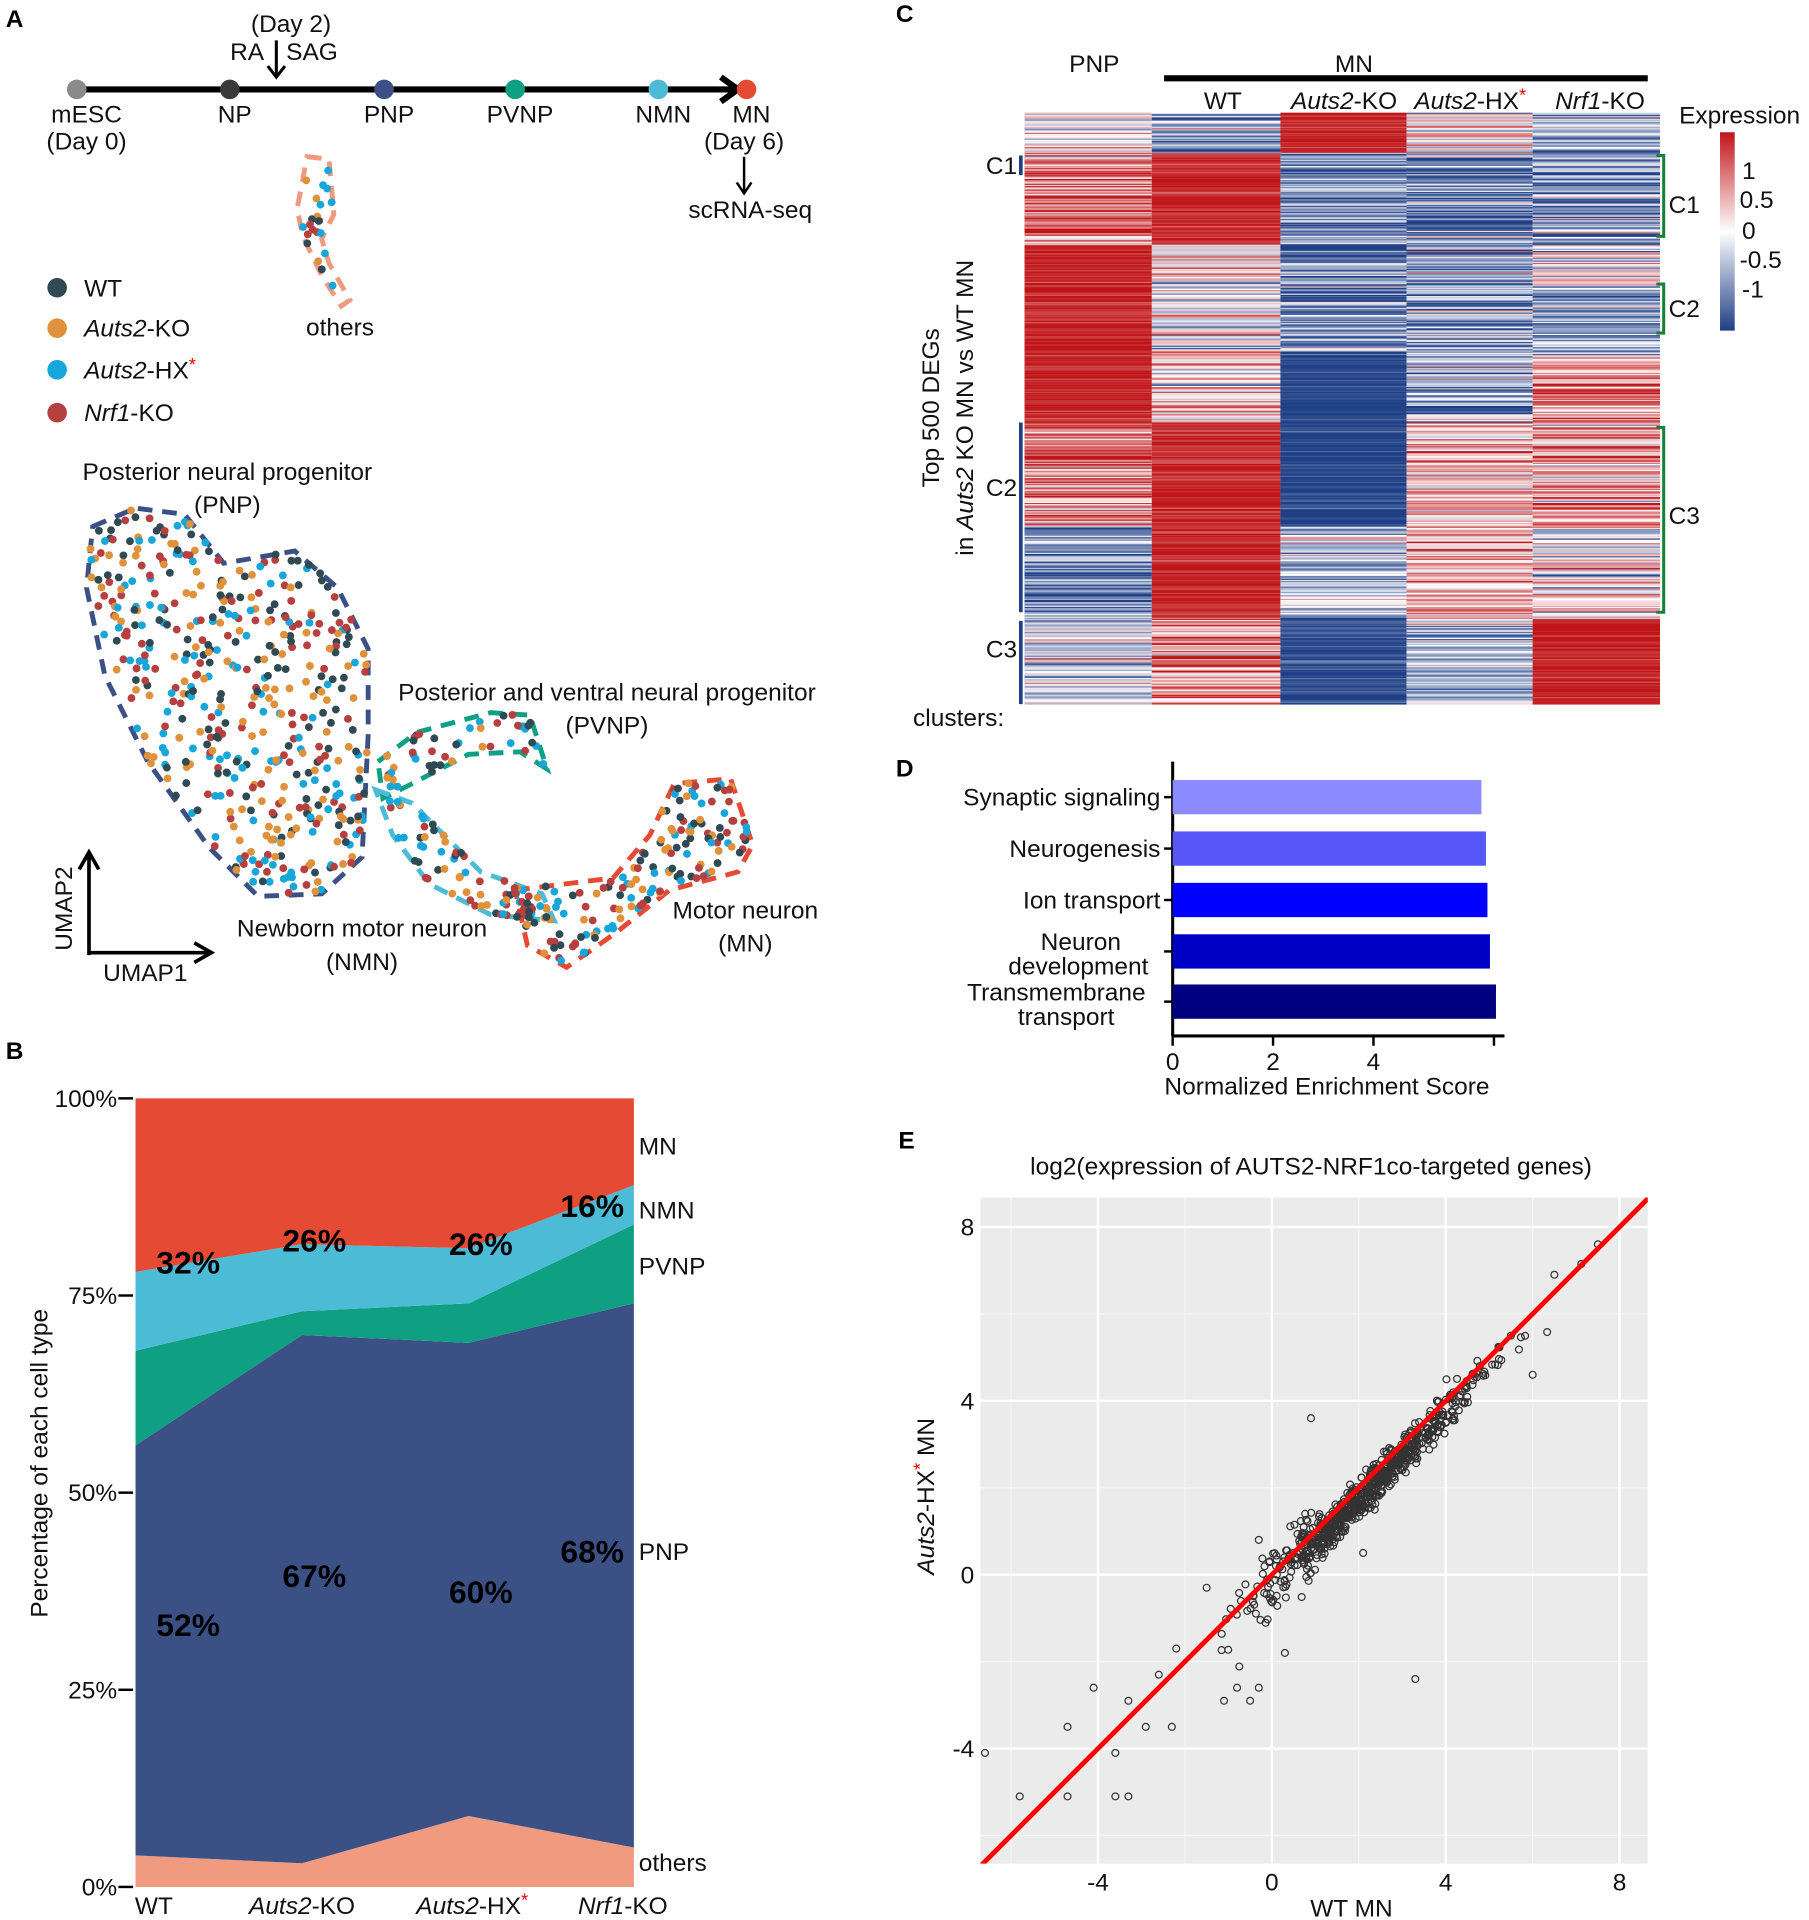 The height and width of the screenshot is (1920, 1809). I want to click on label-gene: Nrf1, so click(601, 1906).